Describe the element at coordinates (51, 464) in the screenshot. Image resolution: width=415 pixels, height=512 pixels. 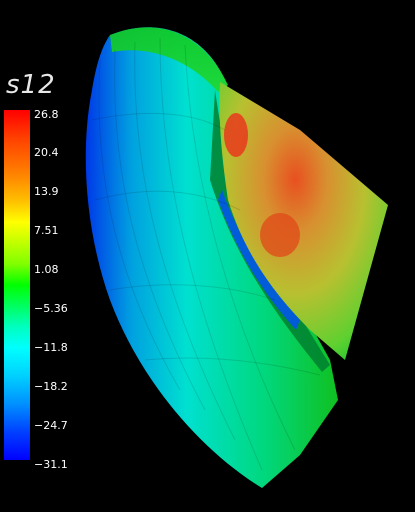
I see `legend-tick: −31.1` at that location.